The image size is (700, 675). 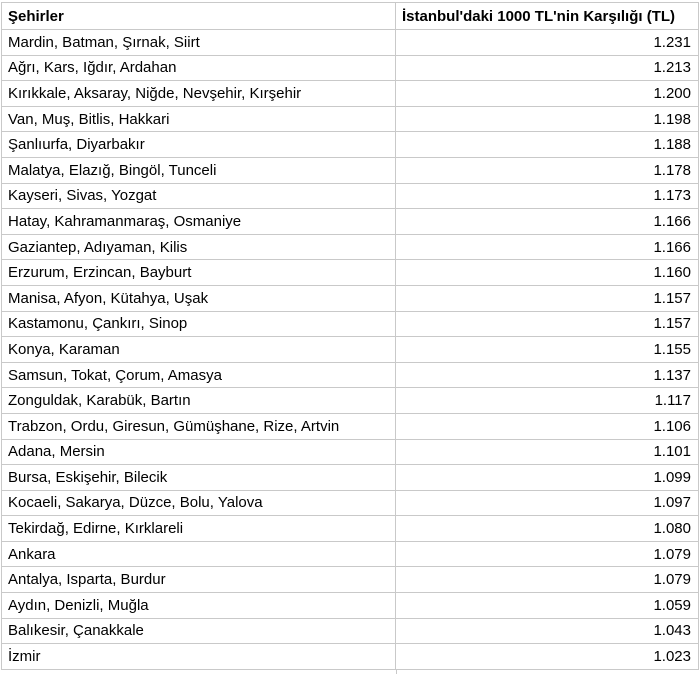 I want to click on table-row: Zonguldak, Karabük, Bartın 1.117, so click(x=350, y=400).